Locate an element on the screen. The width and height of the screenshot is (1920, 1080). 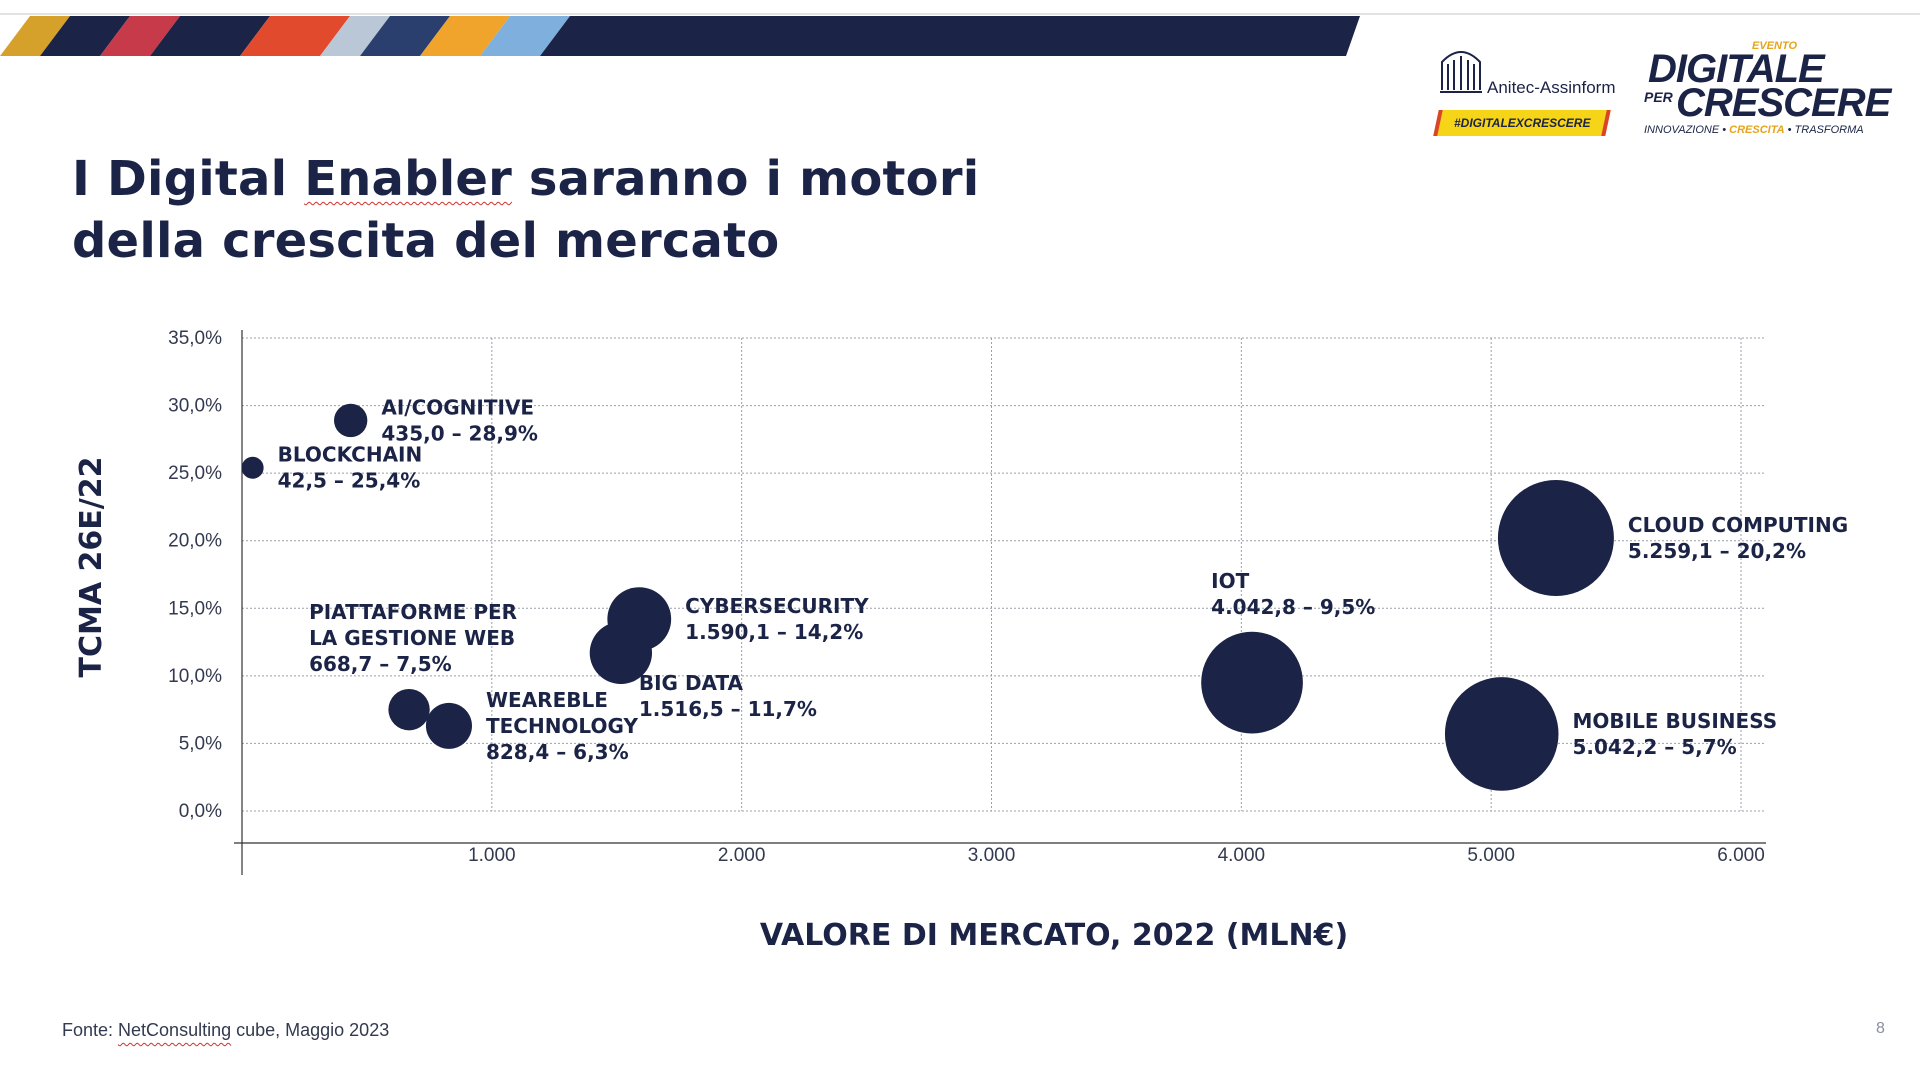
anitec-assinform-logo: Anitec-Assinform #DIGITALEXCRESCERE is located at coordinates (1527, 92).